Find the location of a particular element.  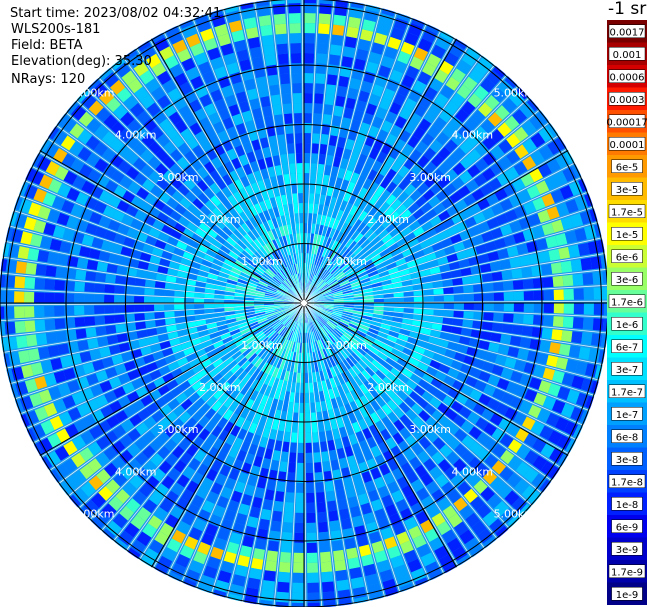

colorbar-label-box is located at coordinates (627, 189).